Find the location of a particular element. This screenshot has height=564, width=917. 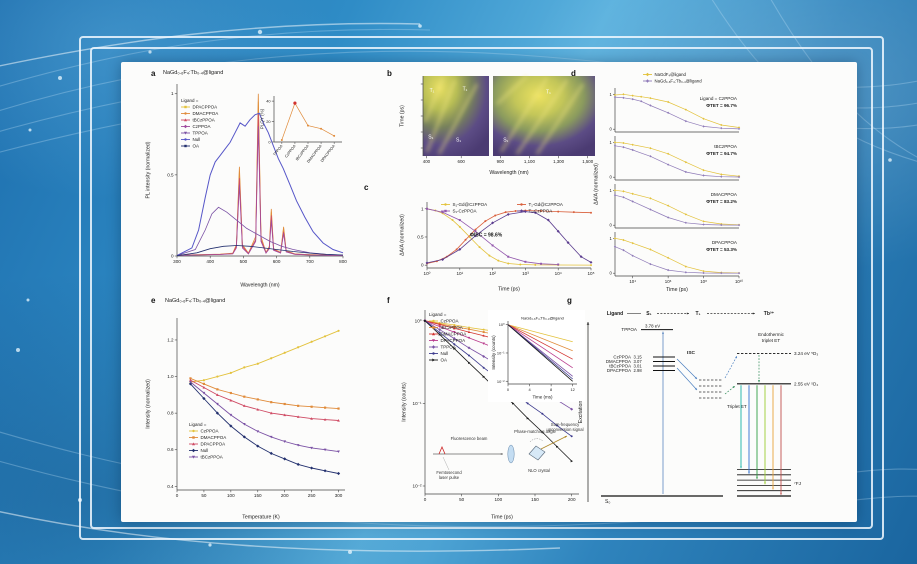

x-tick-label: 800 is located at coordinates (343, 261).